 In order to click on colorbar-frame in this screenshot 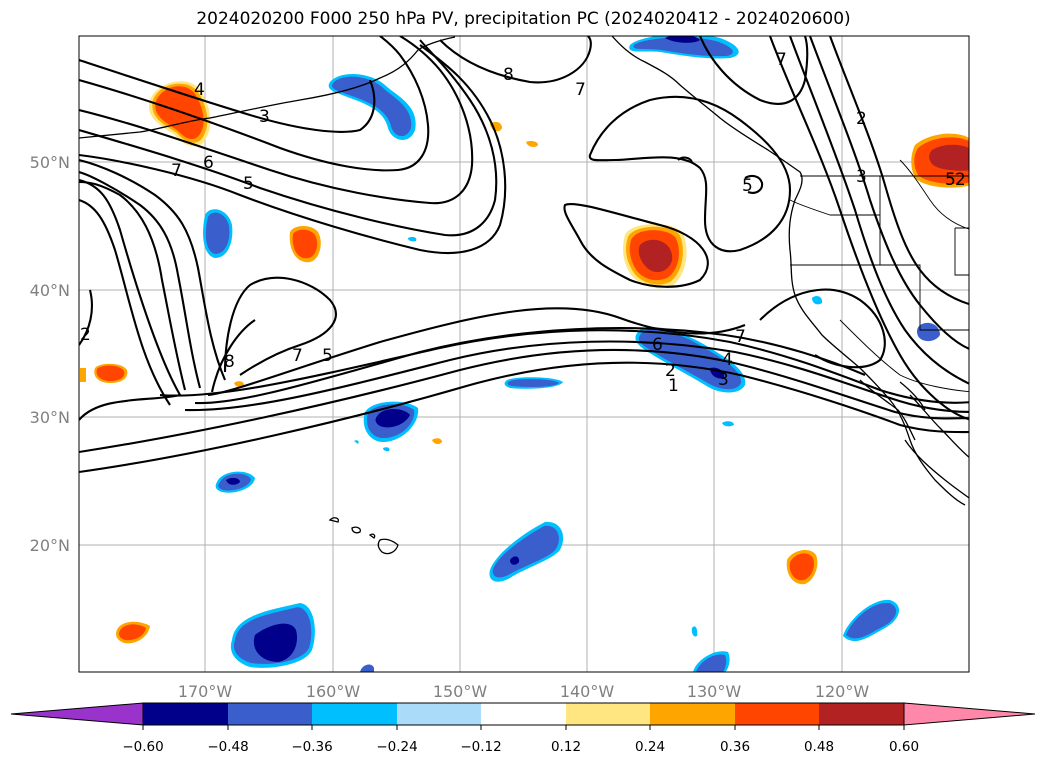, I will do `click(523, 714)`.